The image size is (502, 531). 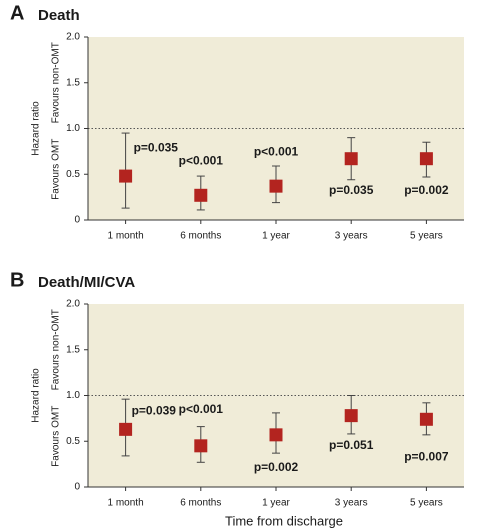 What do you see at coordinates (17, 280) in the screenshot?
I see `panel-letter: B` at bounding box center [17, 280].